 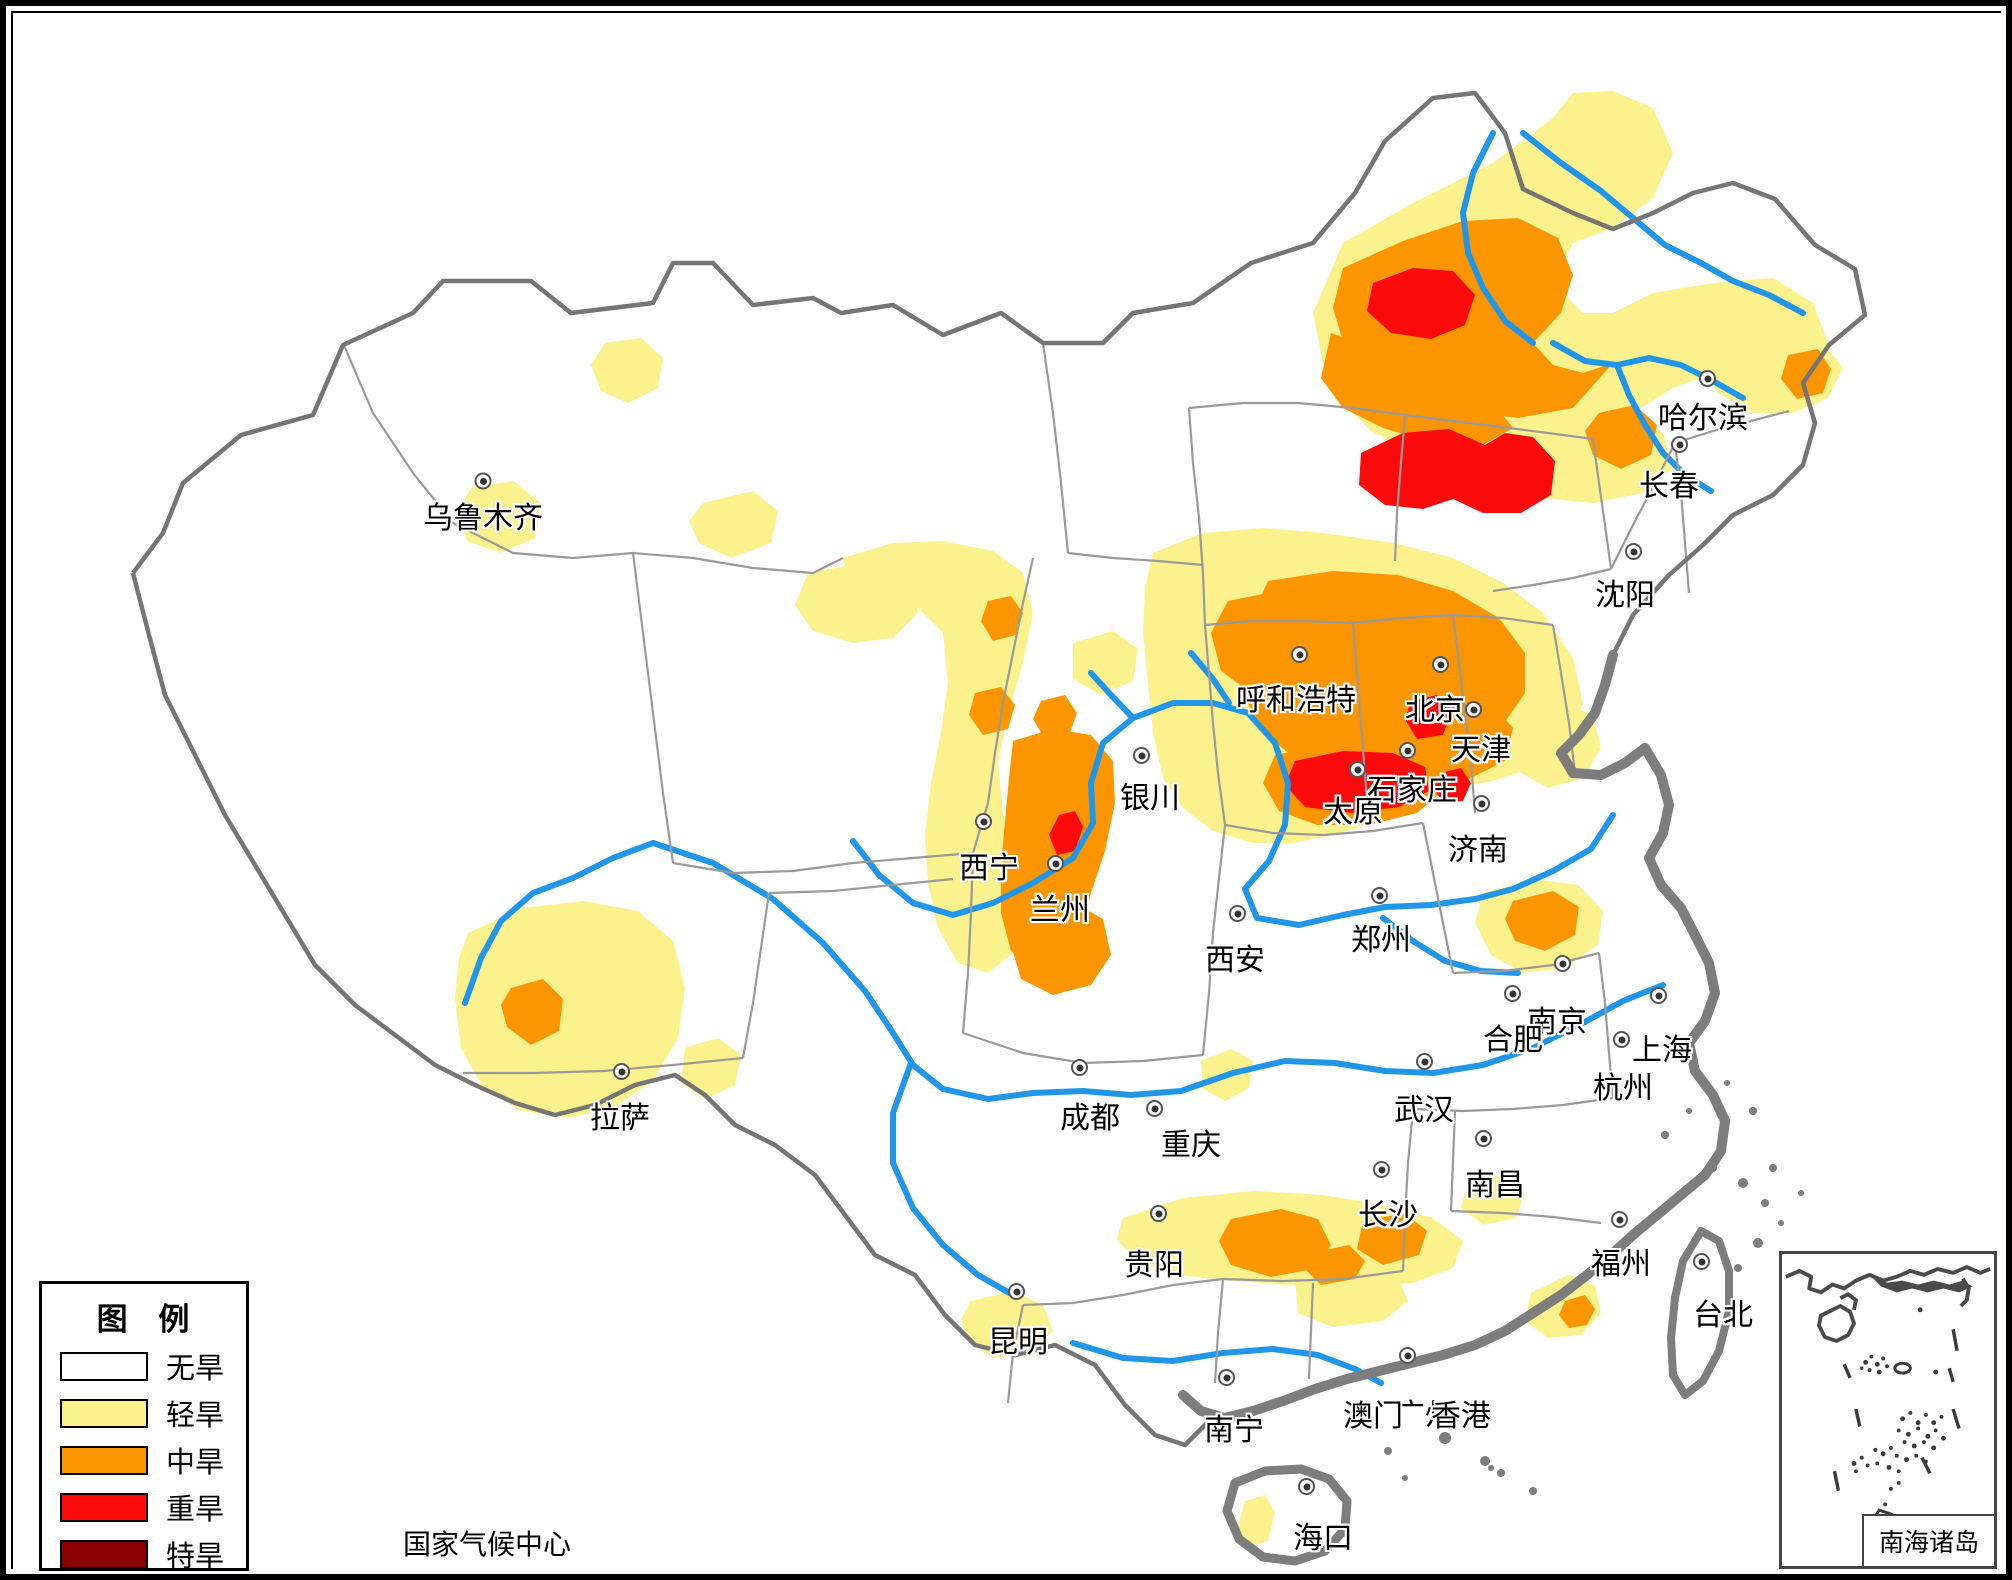 What do you see at coordinates (1928, 1540) in the screenshot?
I see `inset-label: 南海诸岛` at bounding box center [1928, 1540].